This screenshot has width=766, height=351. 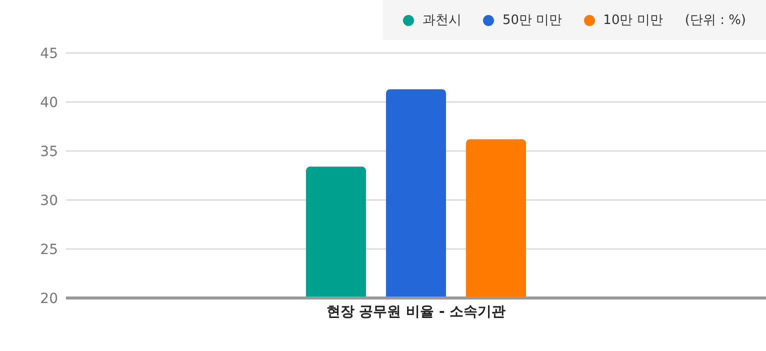 What do you see at coordinates (715, 20) in the screenshot?
I see `text: (단위 : %)` at bounding box center [715, 20].